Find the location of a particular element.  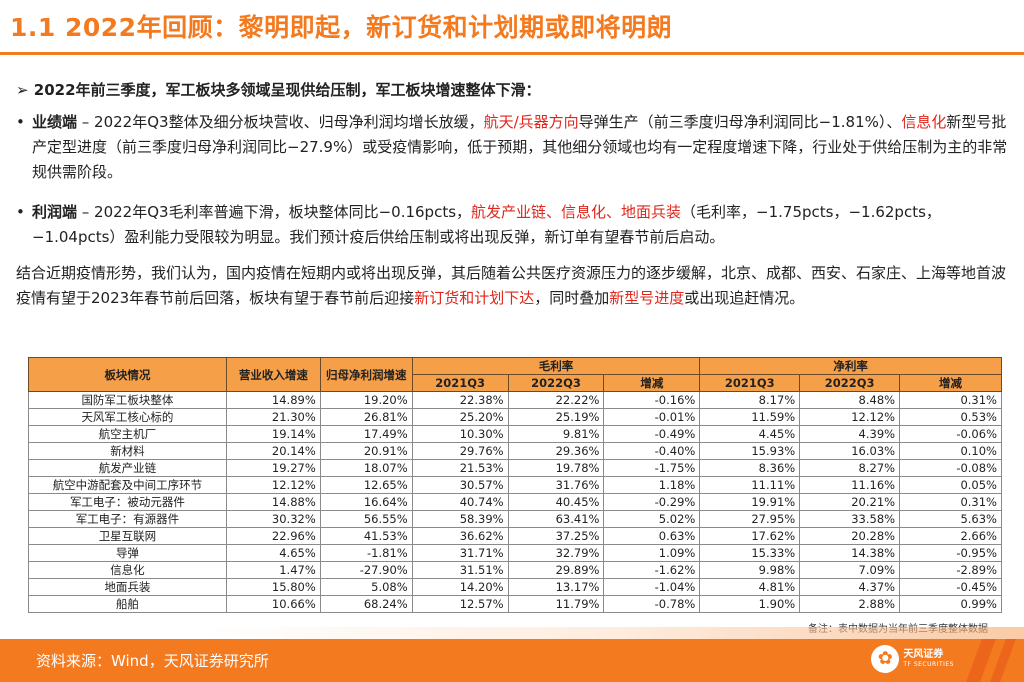

bullet-performance-label: 业绩端 is located at coordinates (55, 122).